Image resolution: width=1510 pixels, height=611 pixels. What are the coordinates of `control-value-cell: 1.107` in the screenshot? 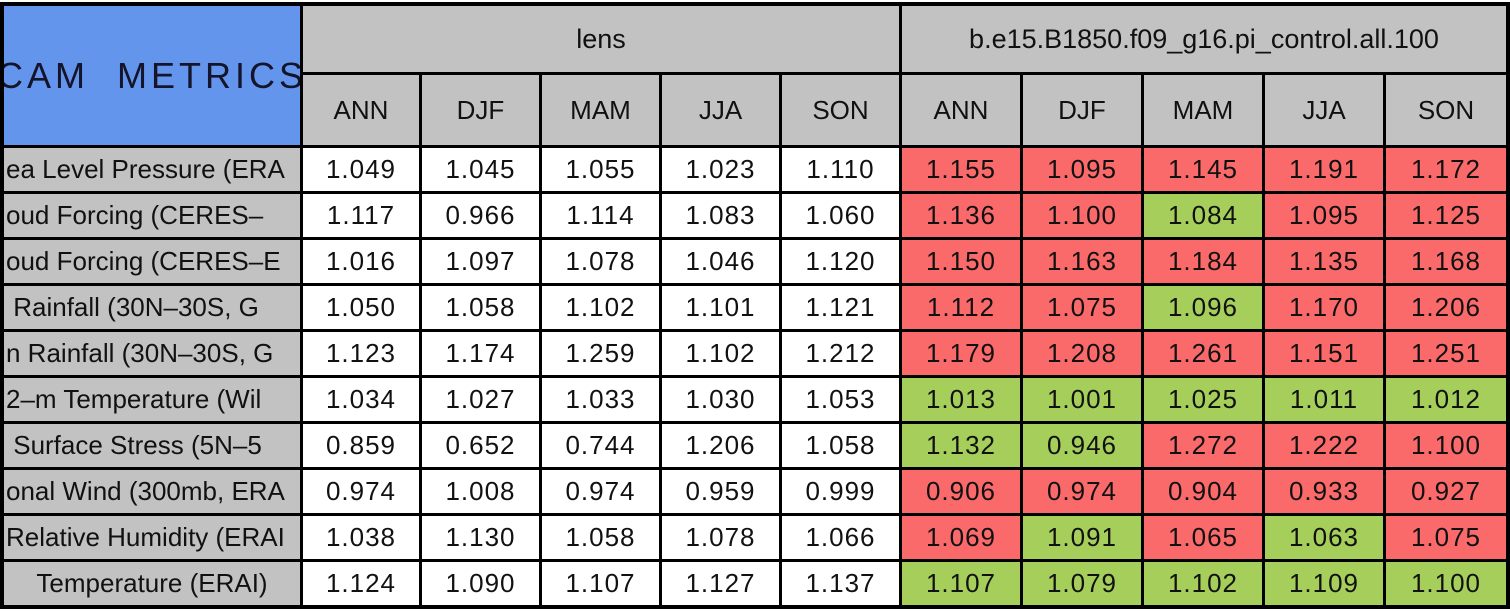 It's located at (961, 583).